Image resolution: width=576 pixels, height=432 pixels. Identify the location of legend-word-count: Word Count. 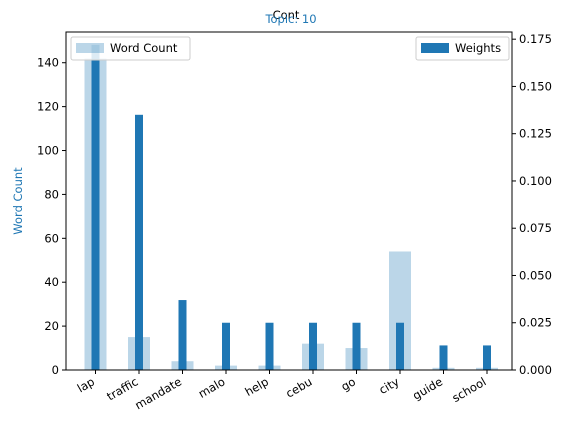
(130, 48).